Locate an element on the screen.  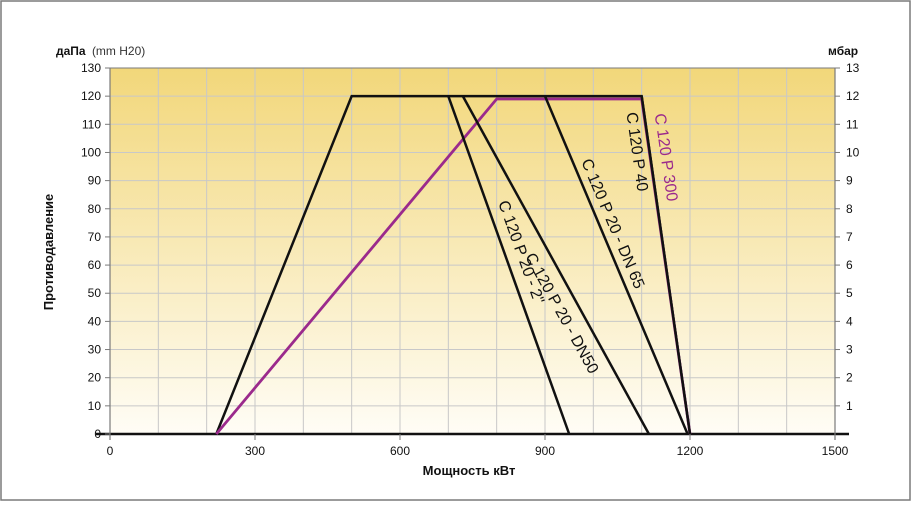
y-tick-label-left: 130 is located at coordinates (91, 68).